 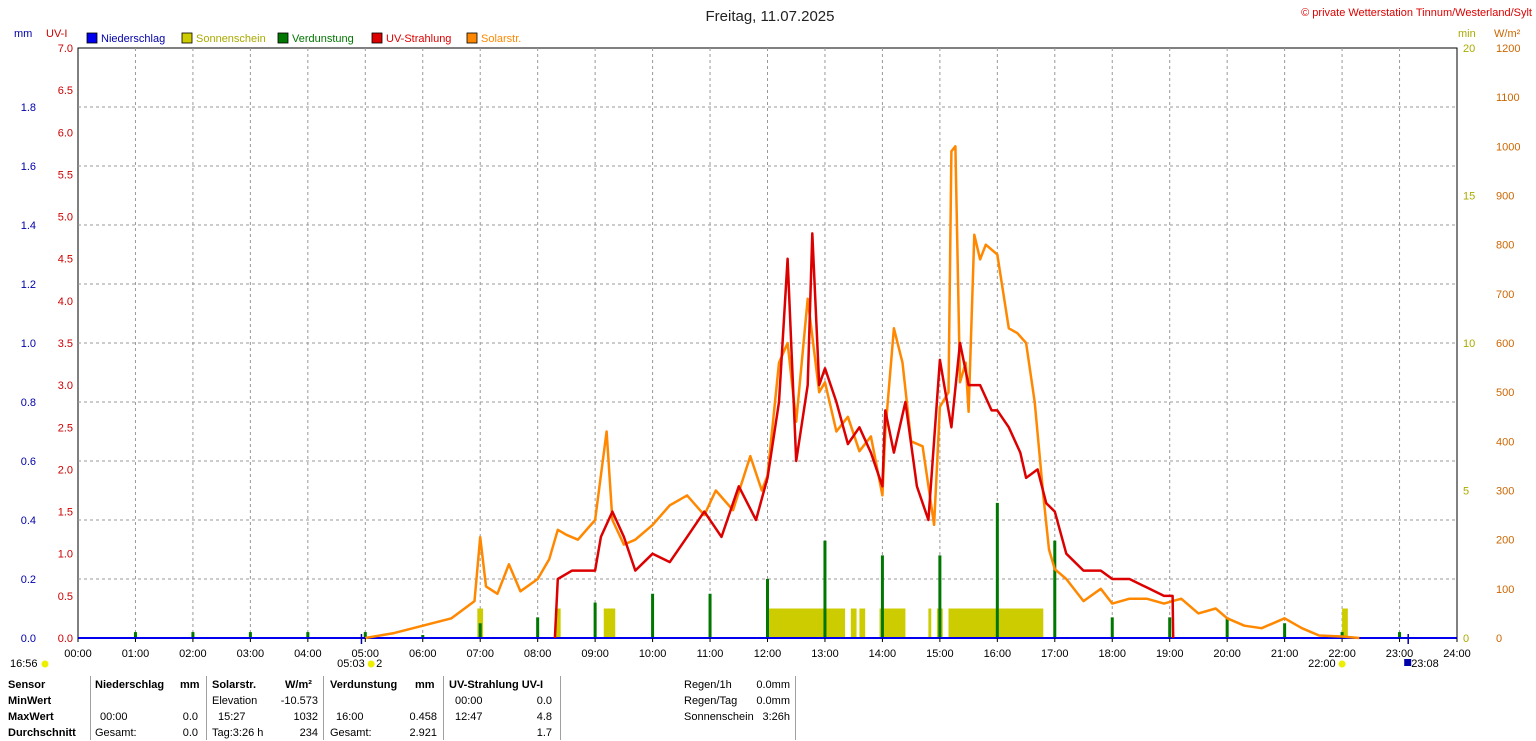 I want to click on uv-tick-label: 1.5, so click(x=65, y=513).